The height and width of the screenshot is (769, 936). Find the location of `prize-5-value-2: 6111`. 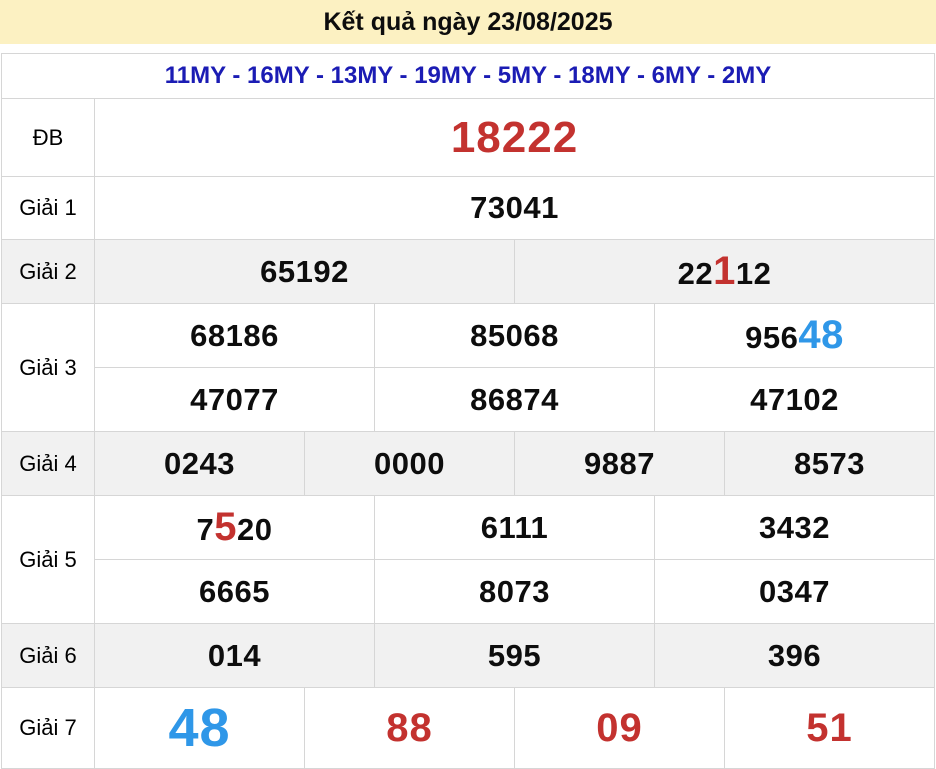

prize-5-value-2: 6111 is located at coordinates (514, 527).